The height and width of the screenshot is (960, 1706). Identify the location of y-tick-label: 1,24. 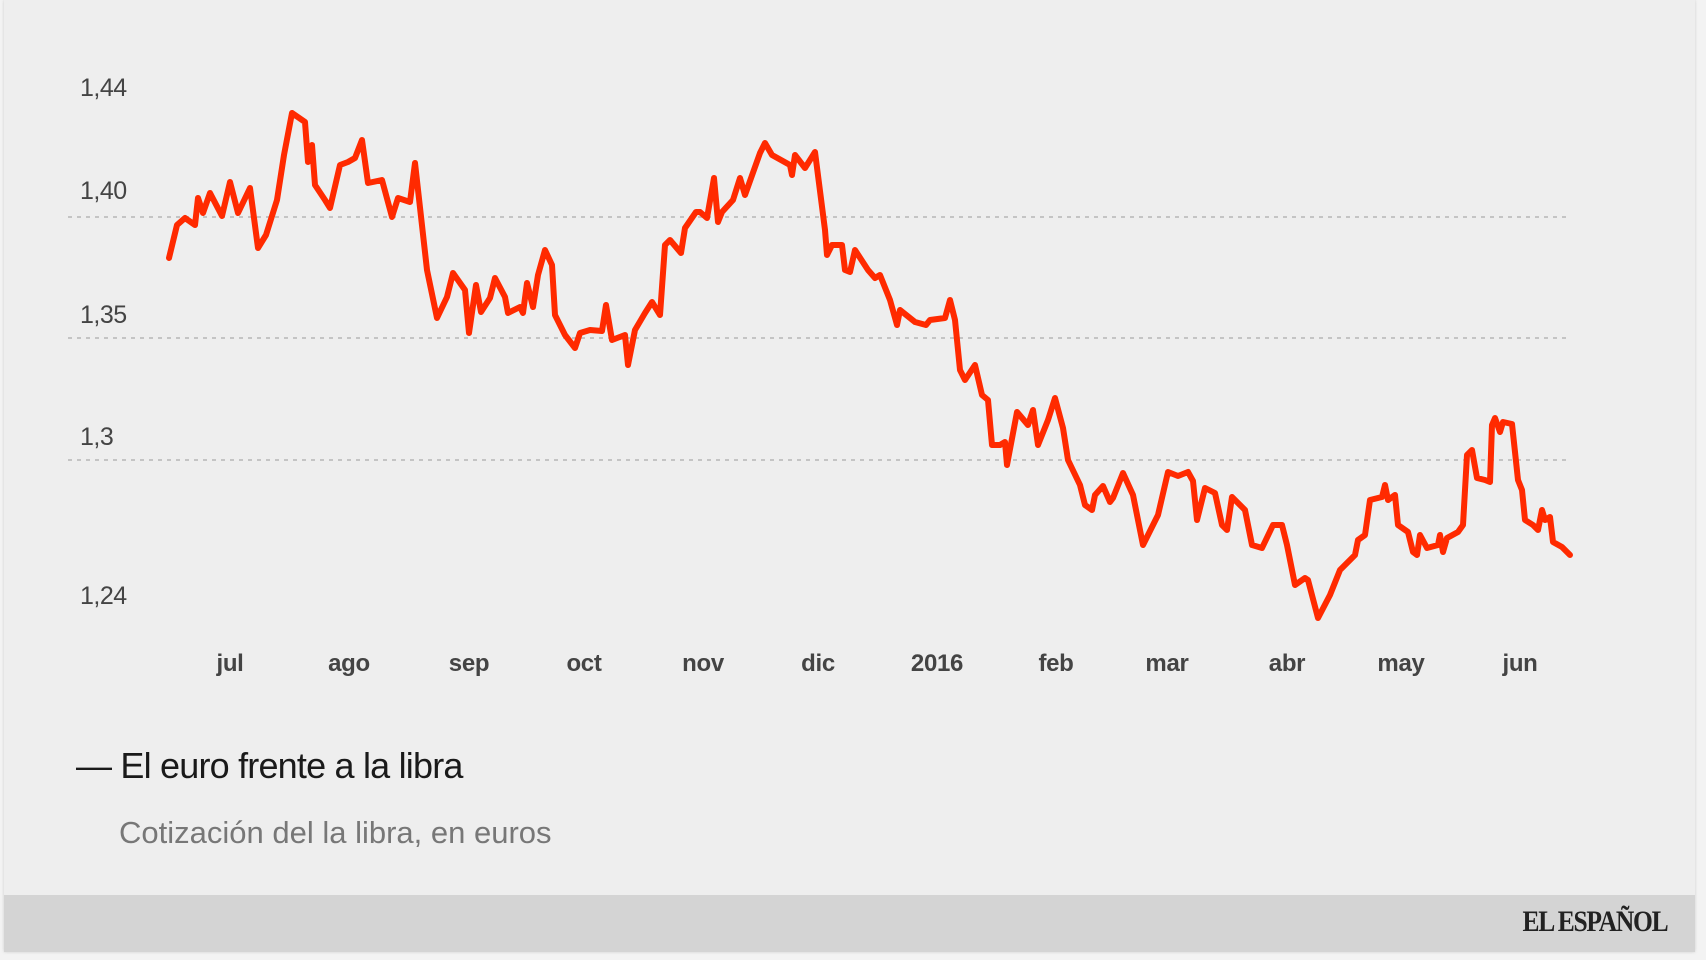
(103, 596).